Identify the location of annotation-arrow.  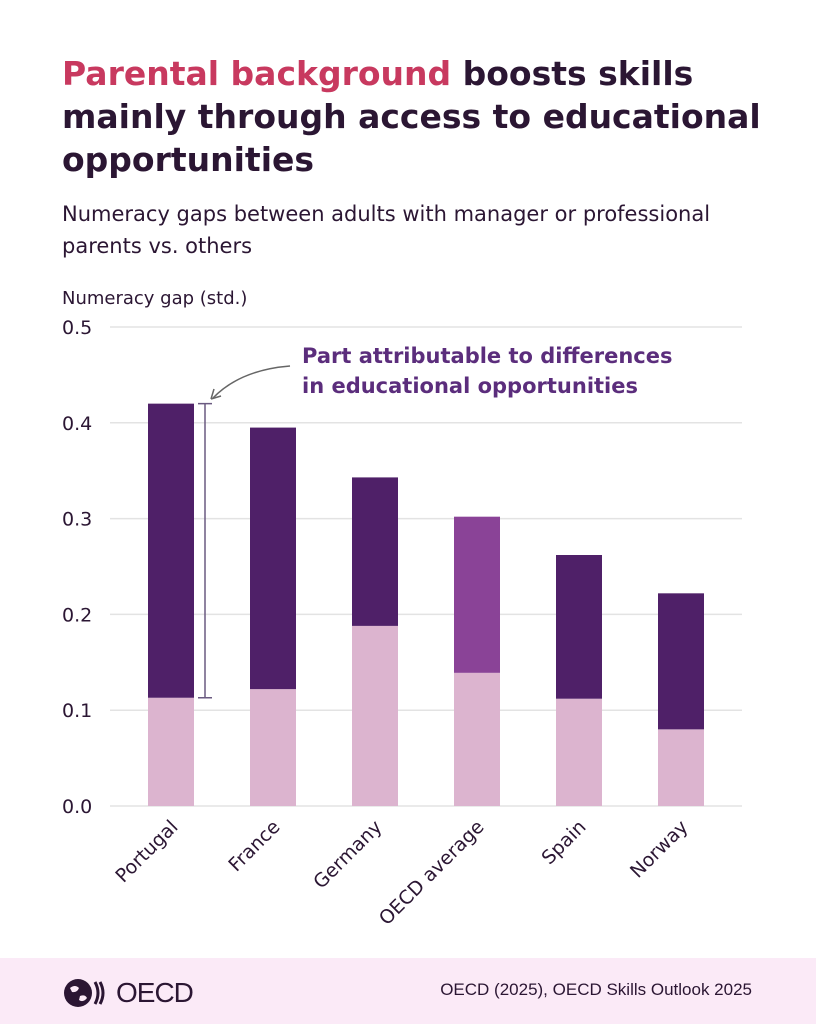
(251, 382).